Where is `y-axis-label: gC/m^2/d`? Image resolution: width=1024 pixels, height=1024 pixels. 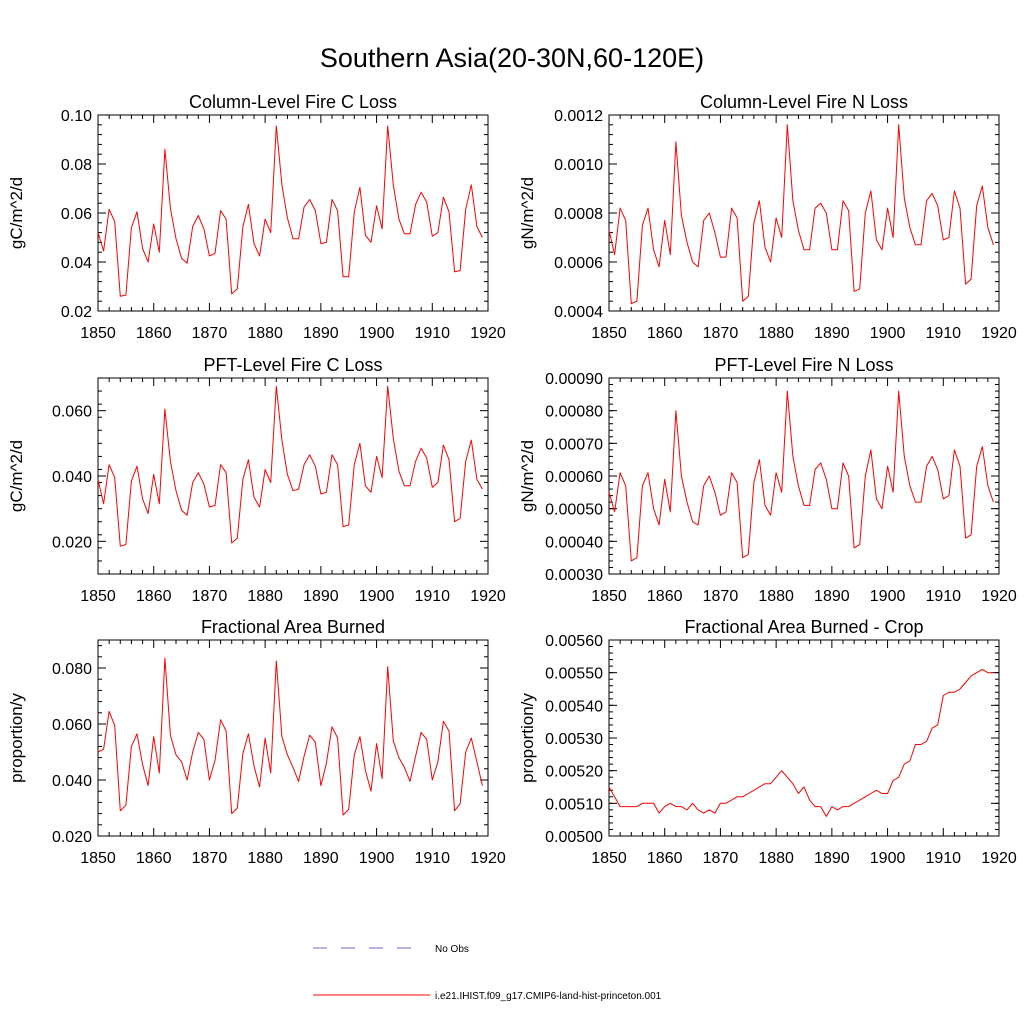 y-axis-label: gC/m^2/d is located at coordinates (16, 213).